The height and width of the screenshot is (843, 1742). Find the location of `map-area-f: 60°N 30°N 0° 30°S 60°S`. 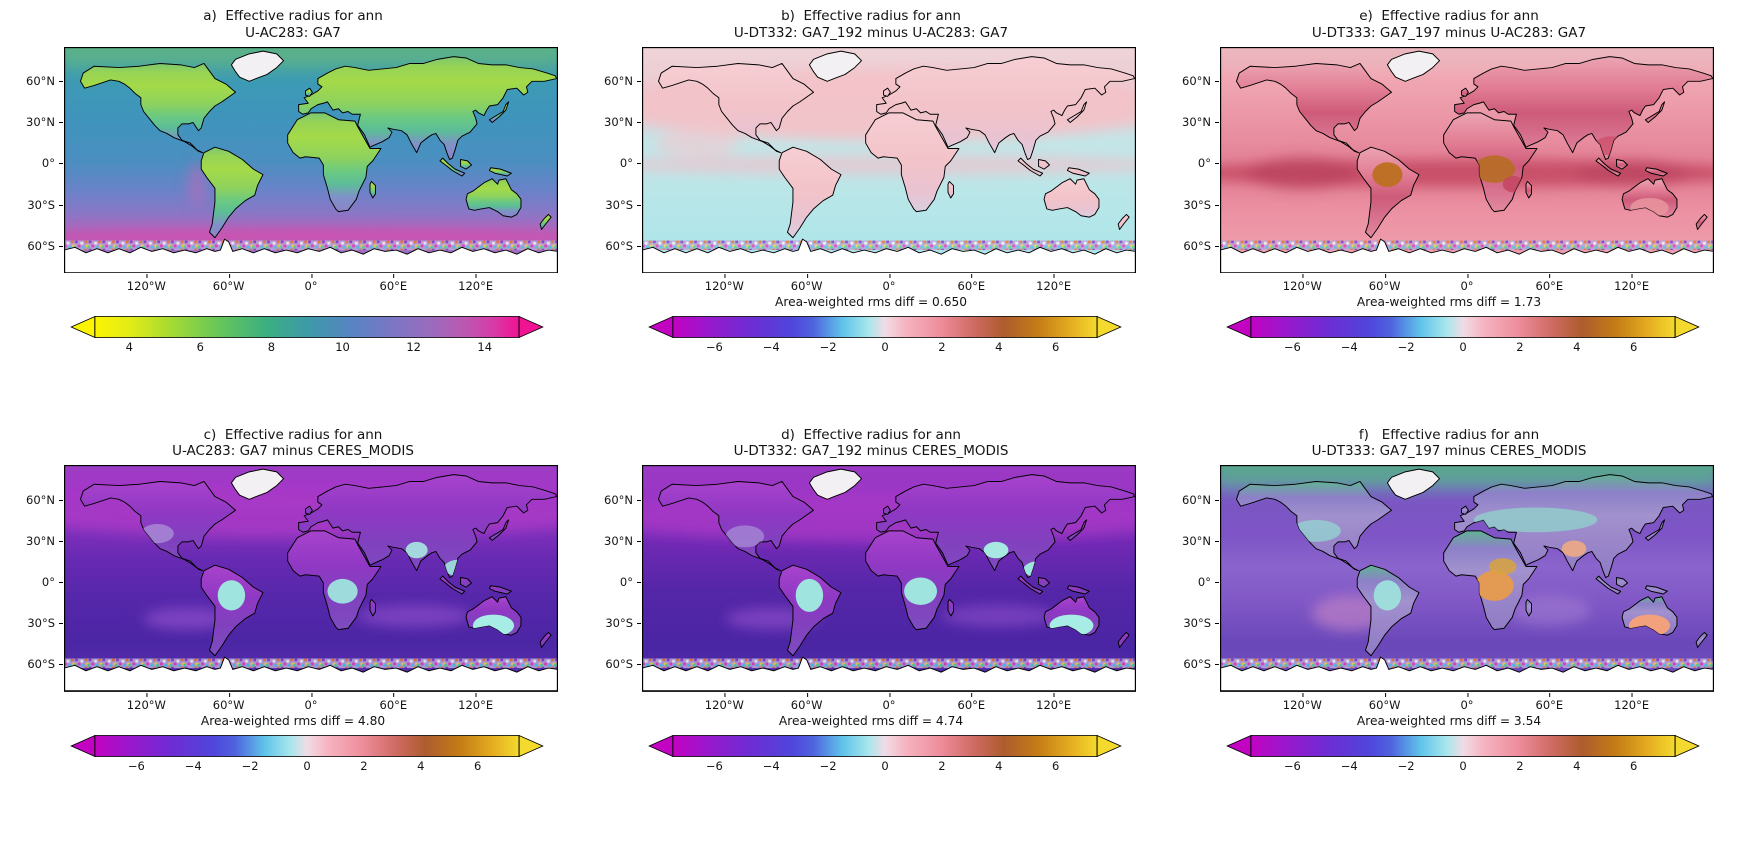

map-area-f: 60°N 30°N 0° 30°S 60°S is located at coordinates (1448, 578).